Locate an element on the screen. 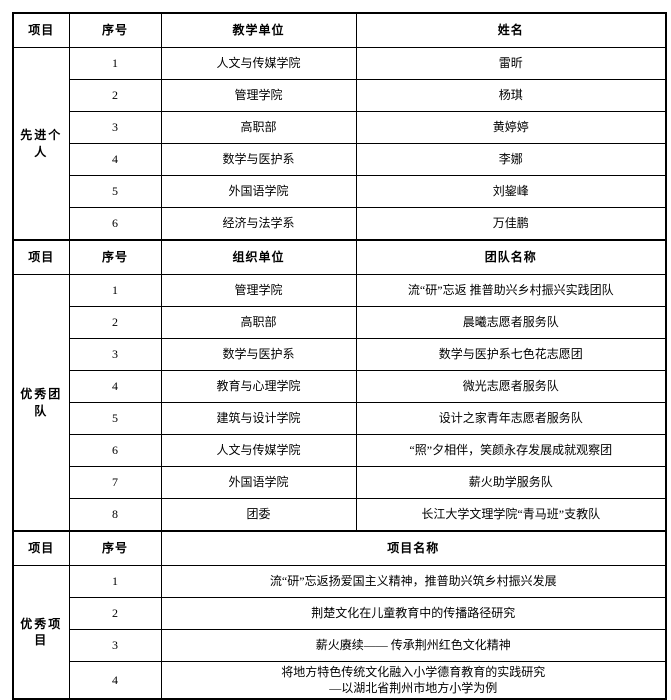 The width and height of the screenshot is (671, 700). table-row: 4 将地方特色传统文化融入小学德育教育的实践研究 —以湖北省荆州市地方小学为例 is located at coordinates (340, 680).